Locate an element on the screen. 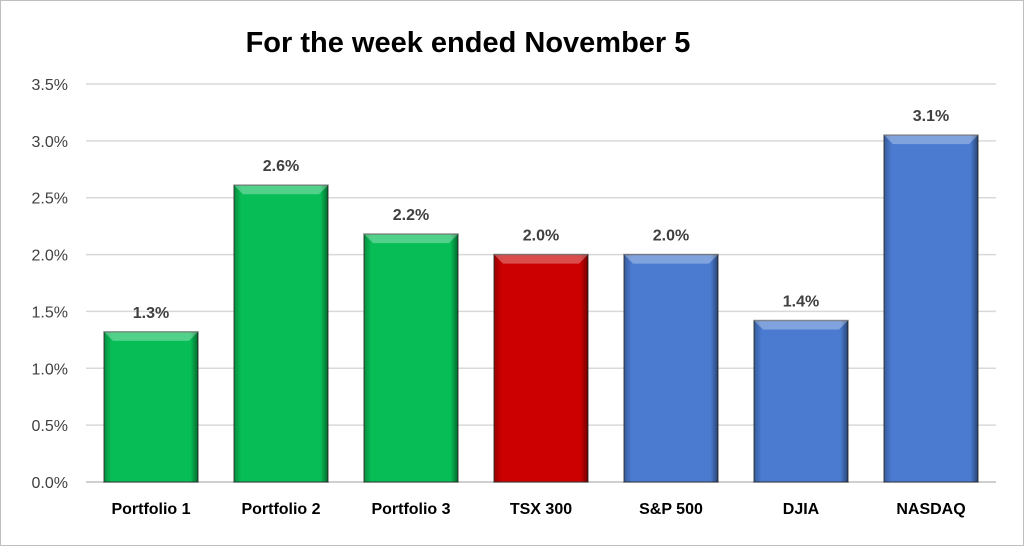 The width and height of the screenshot is (1024, 546). data-label: 1.4% is located at coordinates (801, 302).